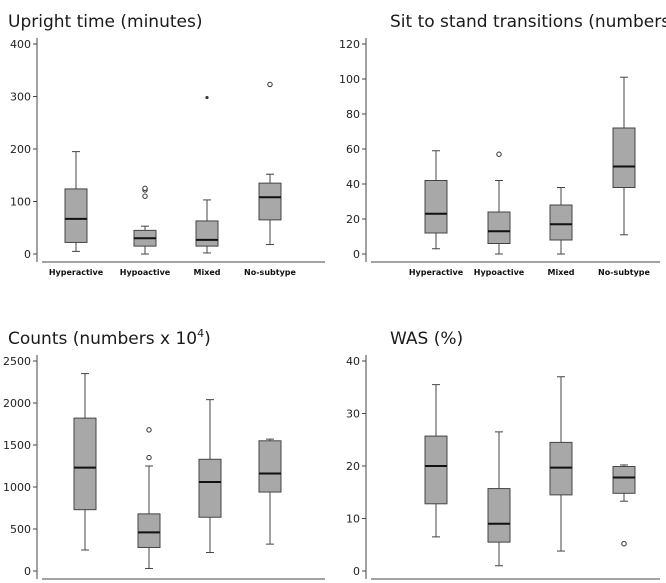 The width and height of the screenshot is (666, 583). I want to click on chart-title: Sit to stand transitions (numbers), so click(528, 22).